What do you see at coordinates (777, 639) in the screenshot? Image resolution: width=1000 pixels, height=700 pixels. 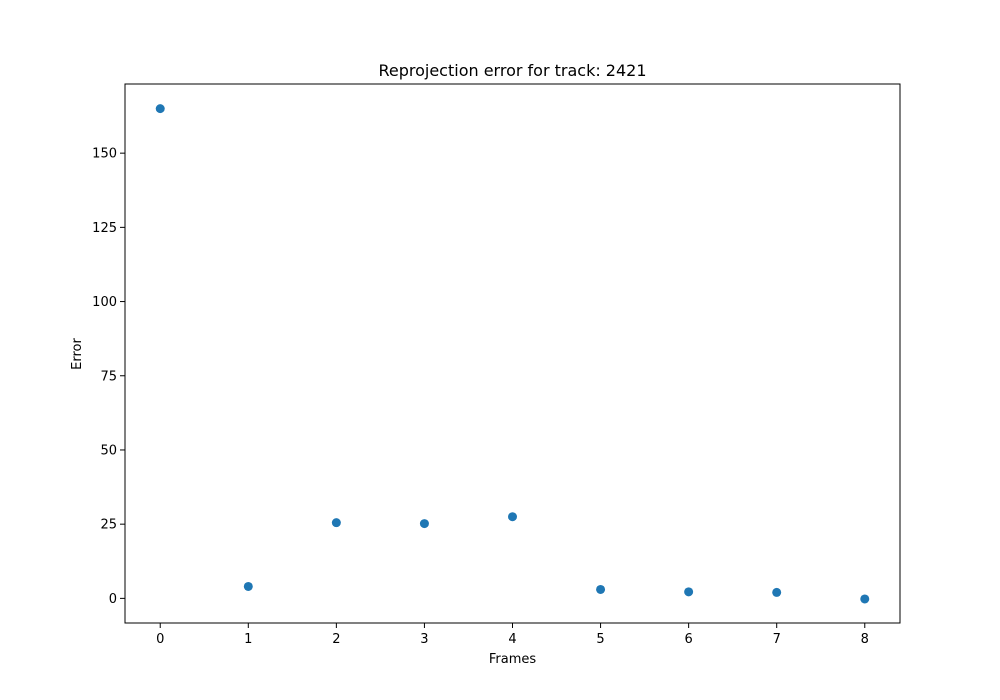 I see `x-tick-label-7: 7` at bounding box center [777, 639].